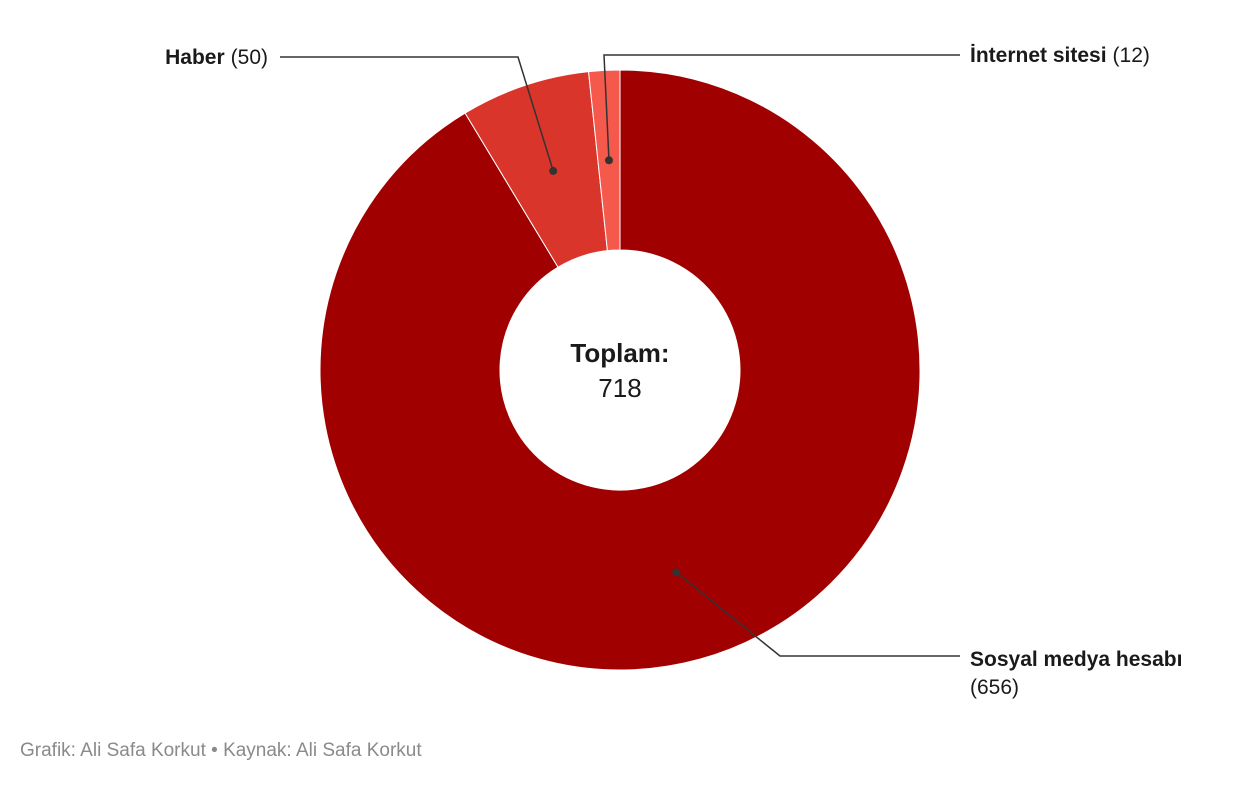 The height and width of the screenshot is (786, 1240). What do you see at coordinates (1076, 659) in the screenshot?
I see `slice-name-sosyal-medya-hesabi: Sosyal medya hesabı` at bounding box center [1076, 659].